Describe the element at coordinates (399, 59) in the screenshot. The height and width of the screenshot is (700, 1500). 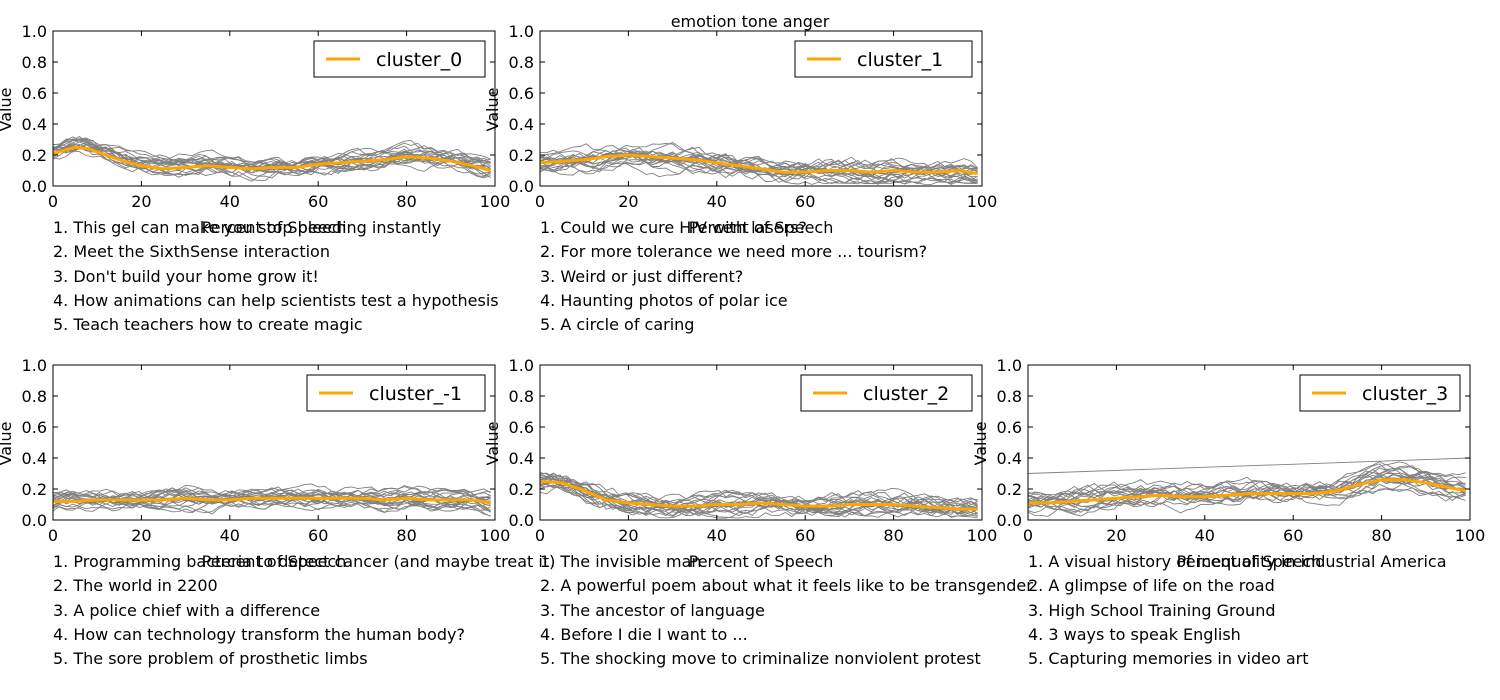
I see `legend: cluster_0` at that location.